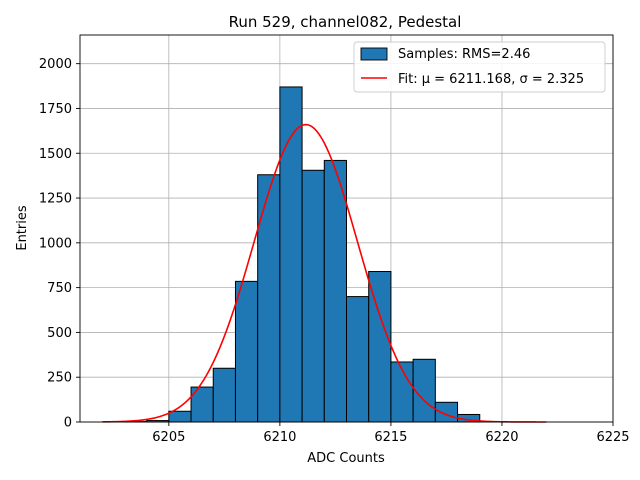 The image size is (640, 480). I want to click on legend-box, so click(479, 67).